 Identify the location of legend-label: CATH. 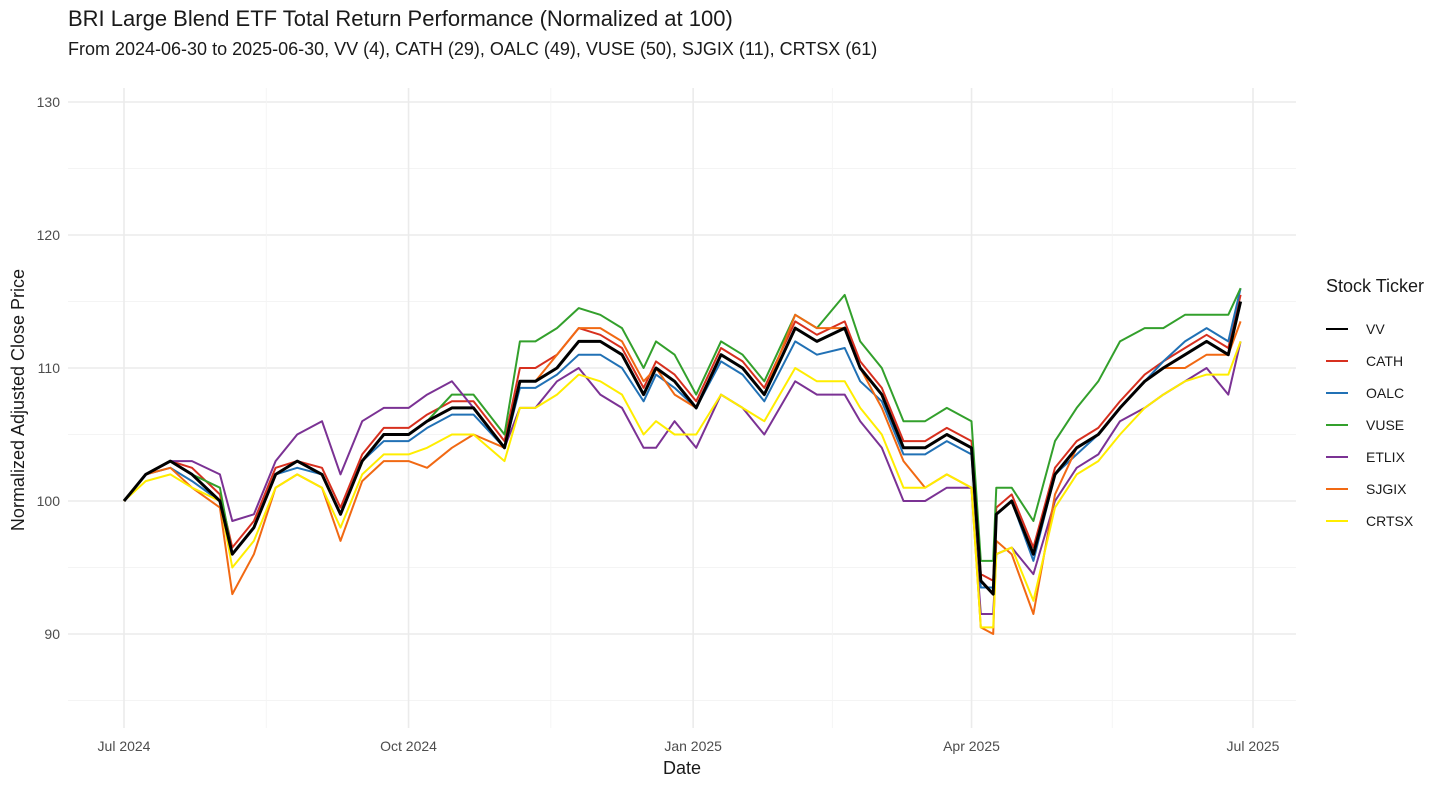
(1385, 361).